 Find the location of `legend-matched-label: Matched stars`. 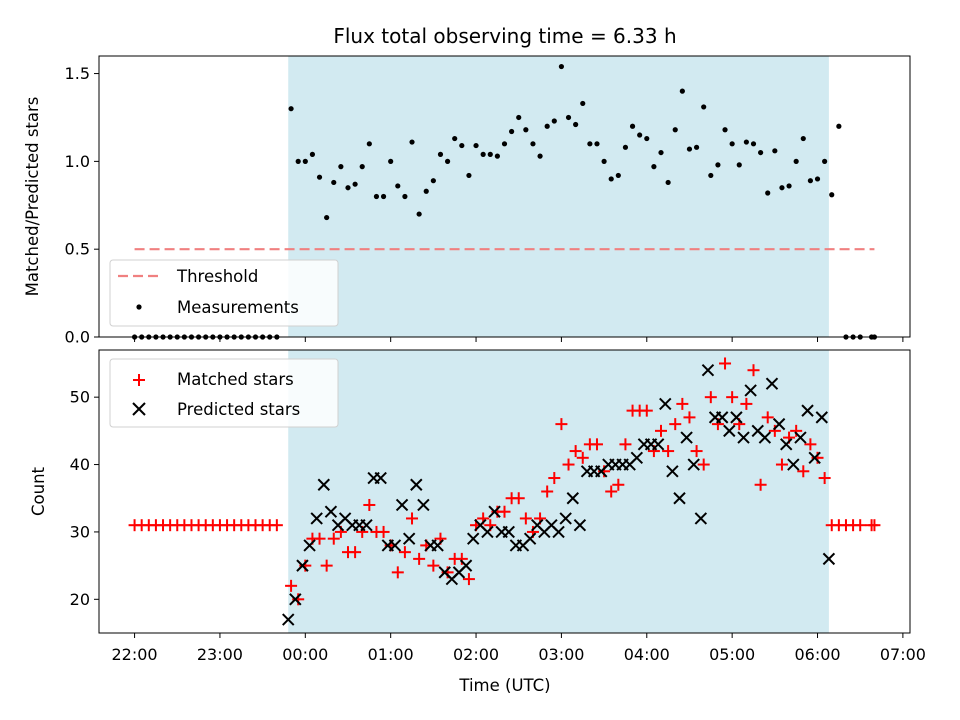

legend-matched-label: Matched stars is located at coordinates (235, 379).